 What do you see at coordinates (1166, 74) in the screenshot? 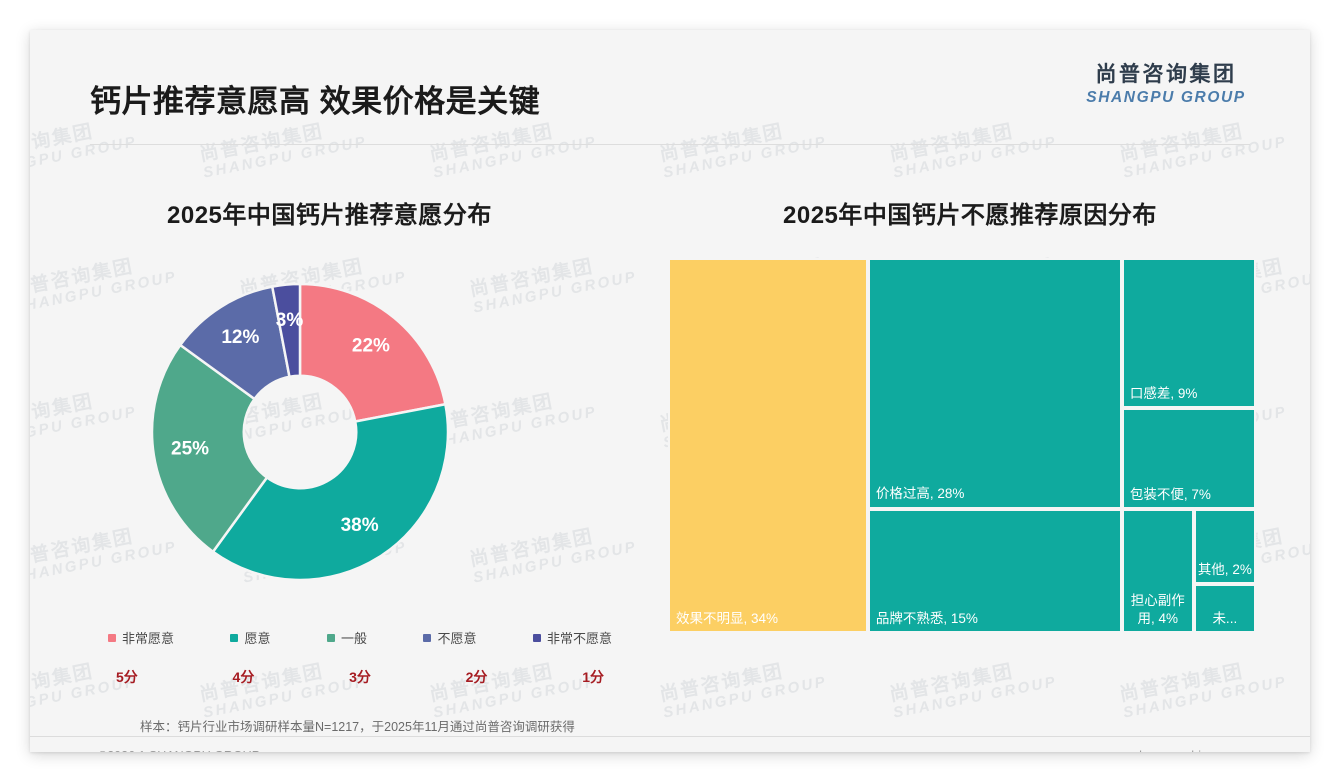
I see `brand-logo-cn: 尚普咨询集团` at bounding box center [1166, 74].